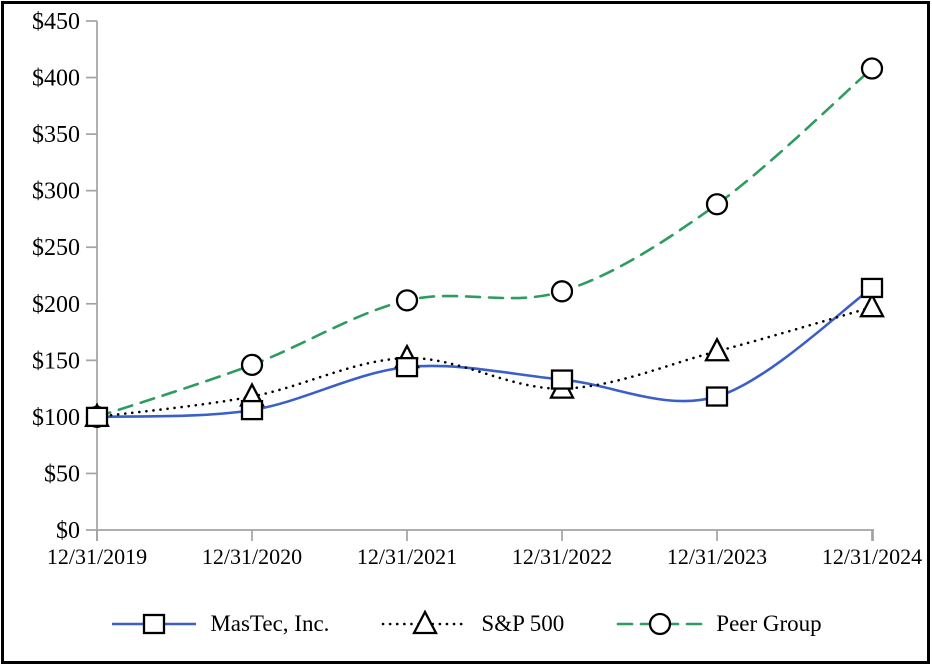 This screenshot has height=666, width=932. Describe the element at coordinates (56, 79) in the screenshot. I see `y-axis-tick-label: $400` at that location.